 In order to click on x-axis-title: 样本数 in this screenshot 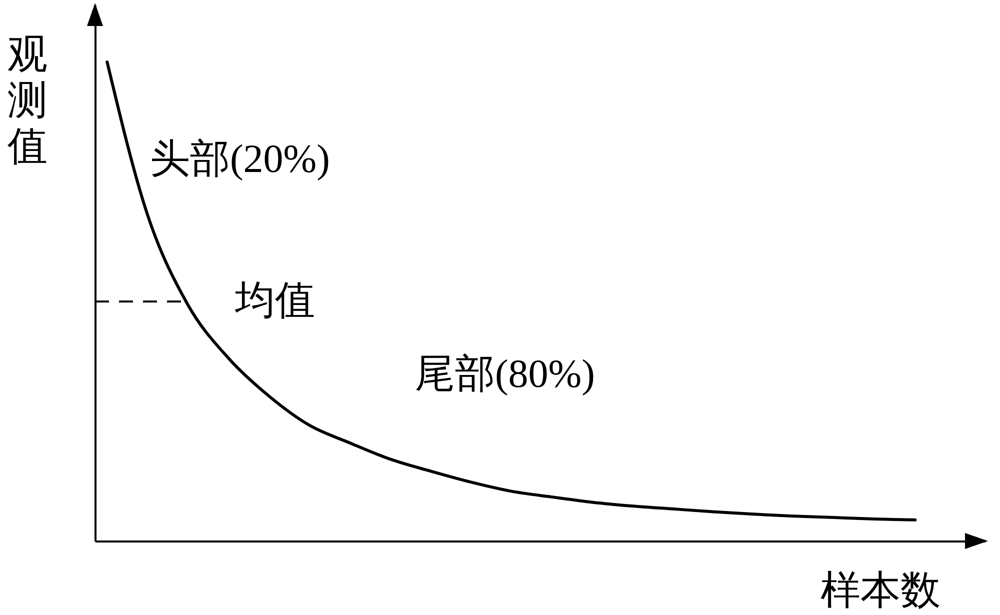, I will do `click(880, 590)`.